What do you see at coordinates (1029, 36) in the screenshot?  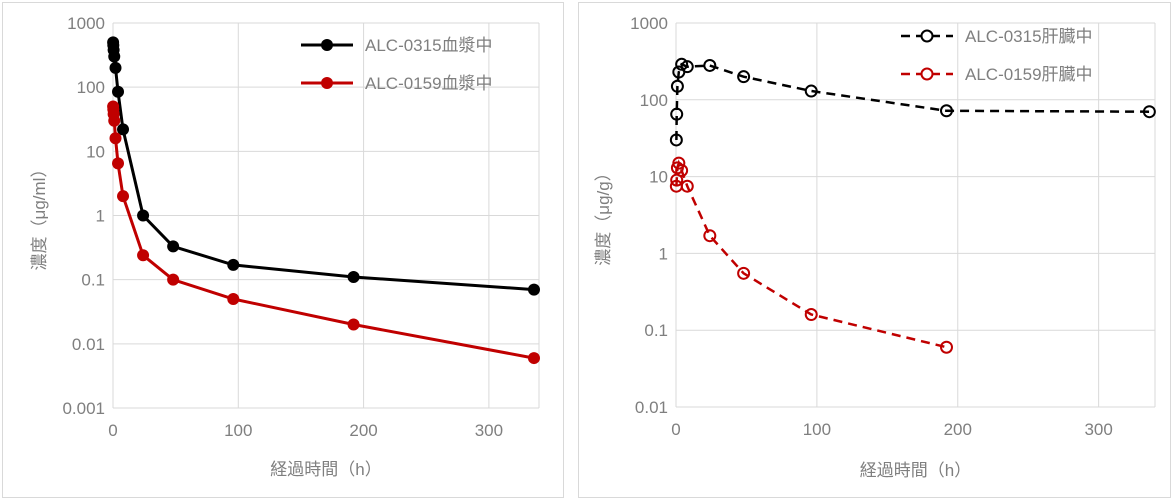 I see `legend-label: ALC-0315肝臓中` at bounding box center [1029, 36].